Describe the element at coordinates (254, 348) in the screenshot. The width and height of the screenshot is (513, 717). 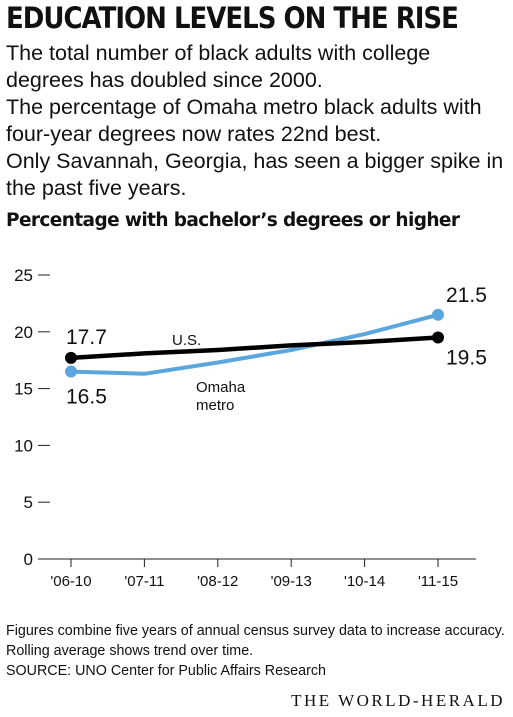
I see `us-series-line` at that location.